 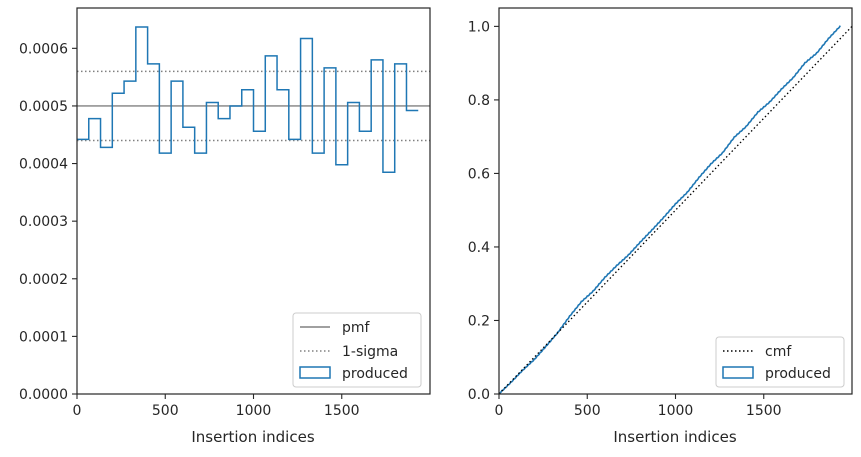 What do you see at coordinates (43, 49) in the screenshot?
I see `ytick-label: 0.0006` at bounding box center [43, 49].